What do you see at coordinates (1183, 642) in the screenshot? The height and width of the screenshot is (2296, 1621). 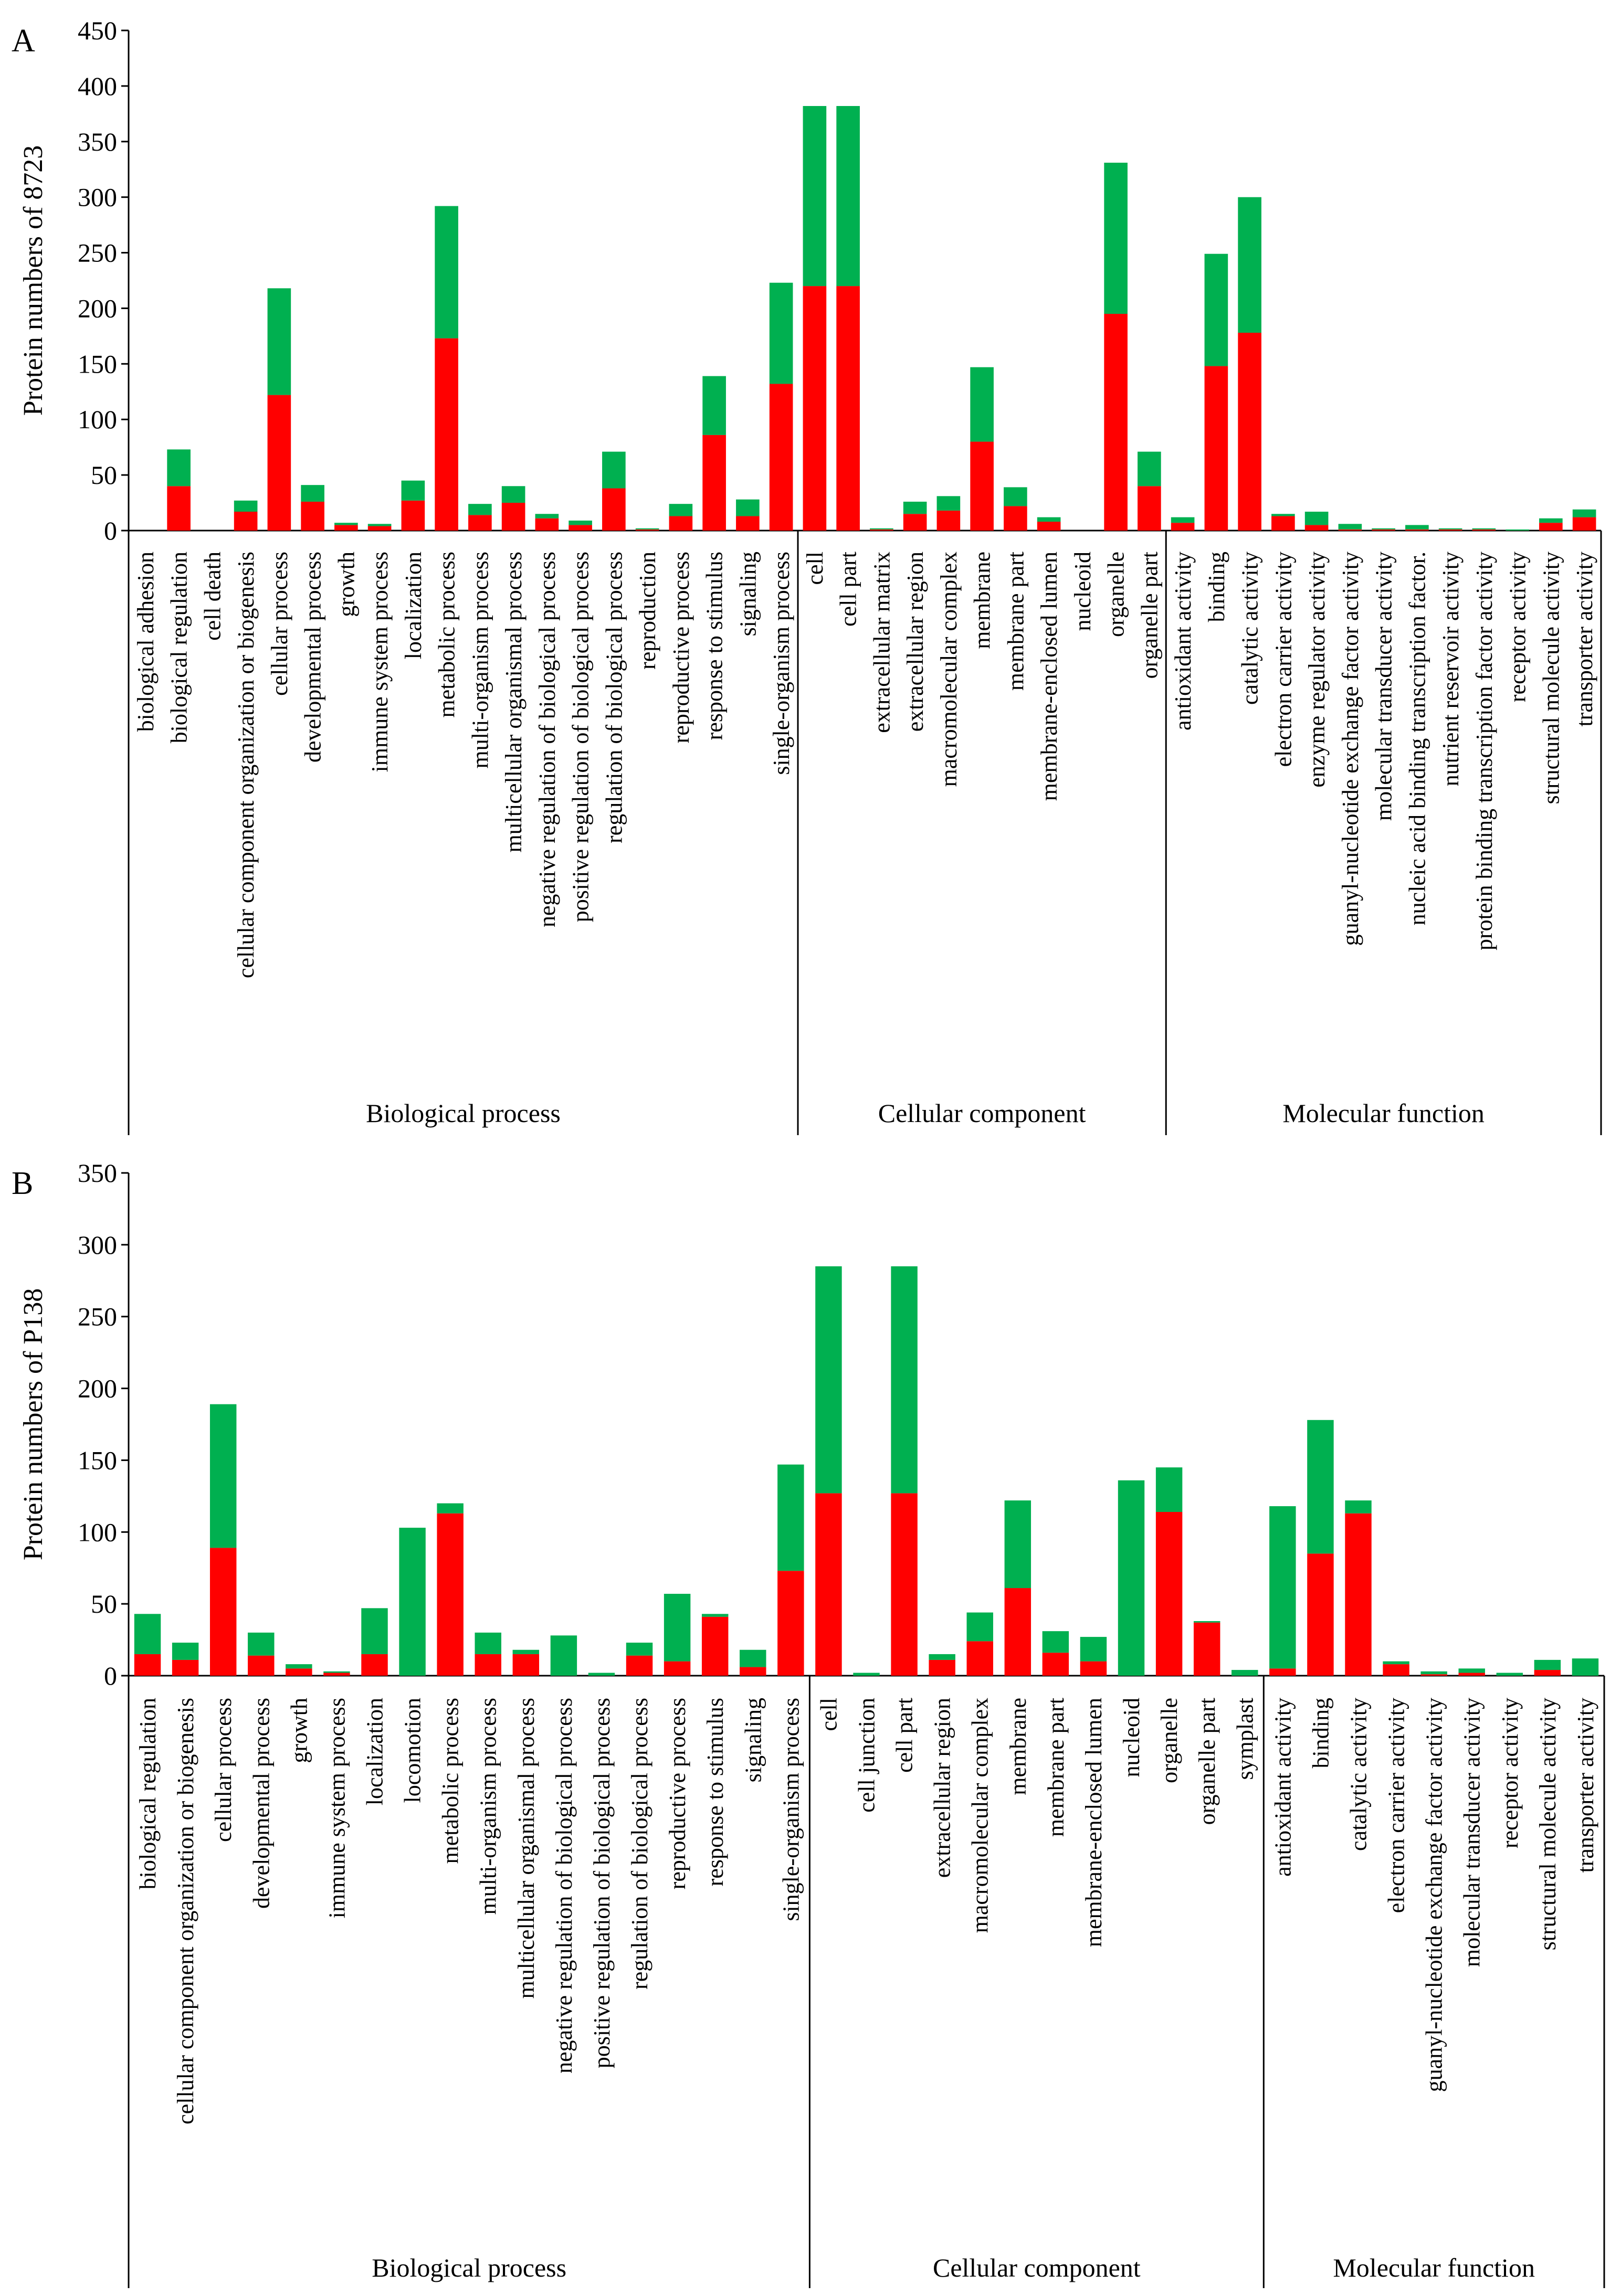 I see `x-category-label: antioxidant activity` at bounding box center [1183, 642].